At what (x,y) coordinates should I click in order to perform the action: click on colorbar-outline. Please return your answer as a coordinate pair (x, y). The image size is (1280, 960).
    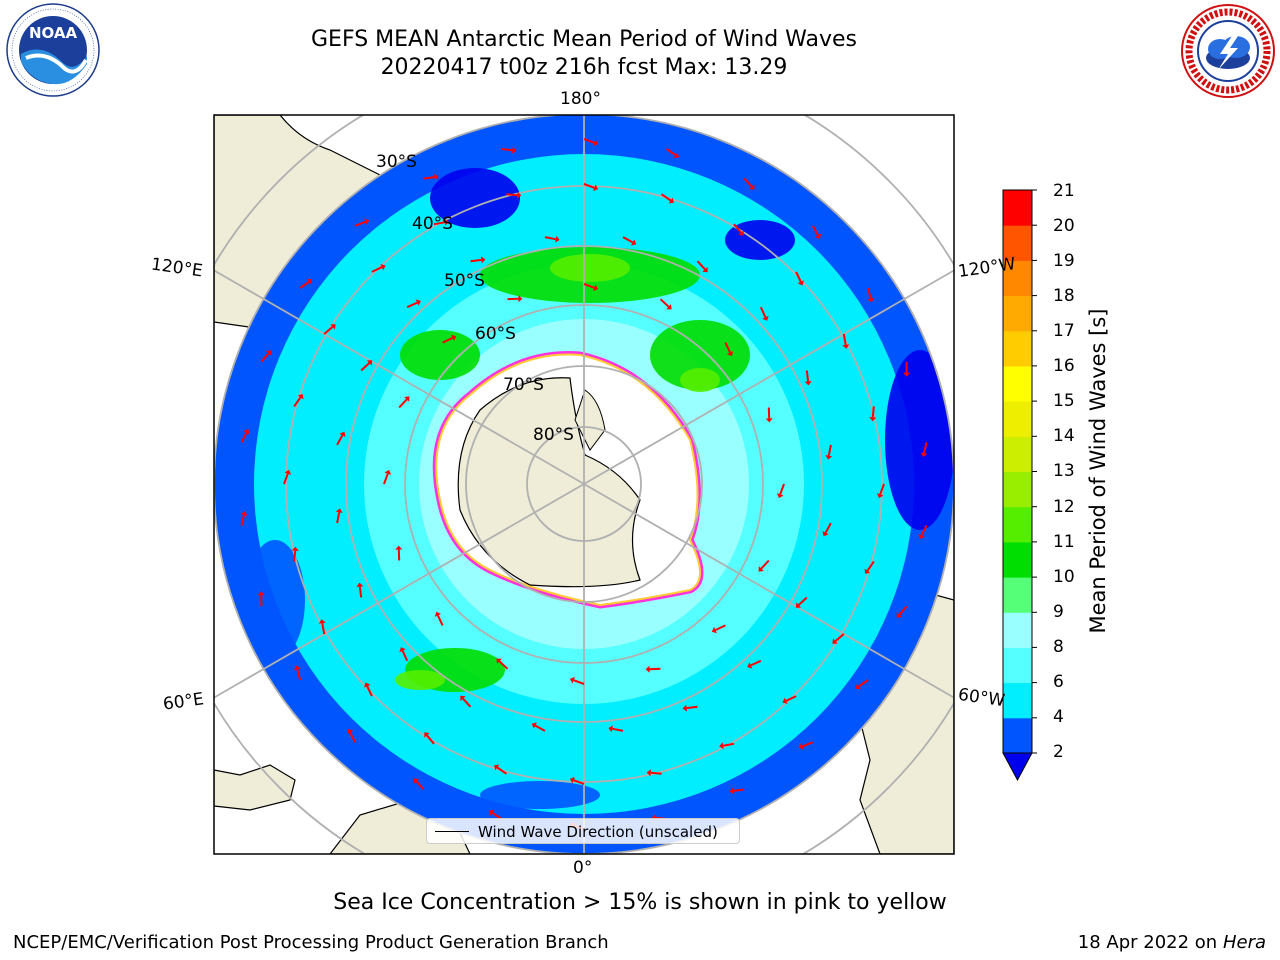
    Looking at the image, I should click on (1017, 471).